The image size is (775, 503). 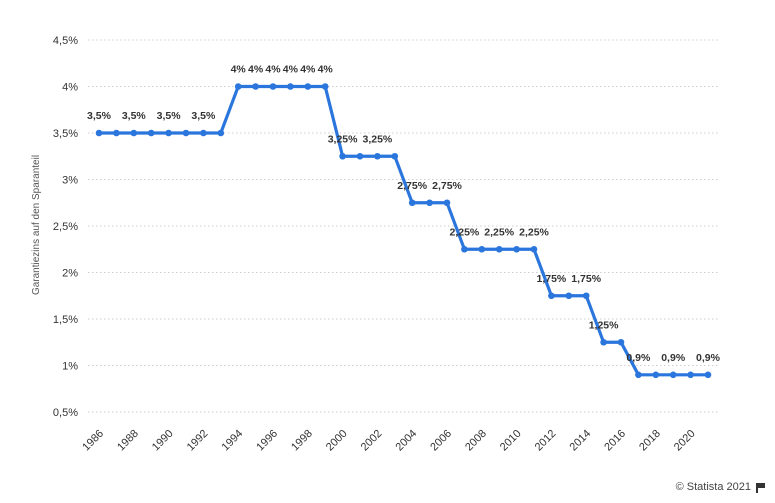 I want to click on x-tick-label: 2020, so click(x=685, y=441).